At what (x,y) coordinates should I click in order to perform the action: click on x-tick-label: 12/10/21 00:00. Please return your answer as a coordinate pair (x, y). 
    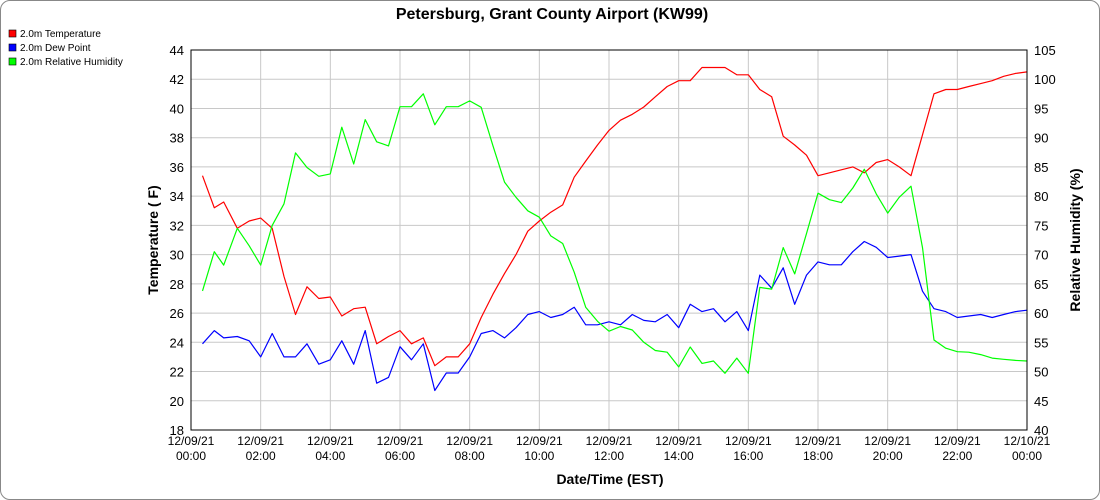
    Looking at the image, I should click on (1027, 448).